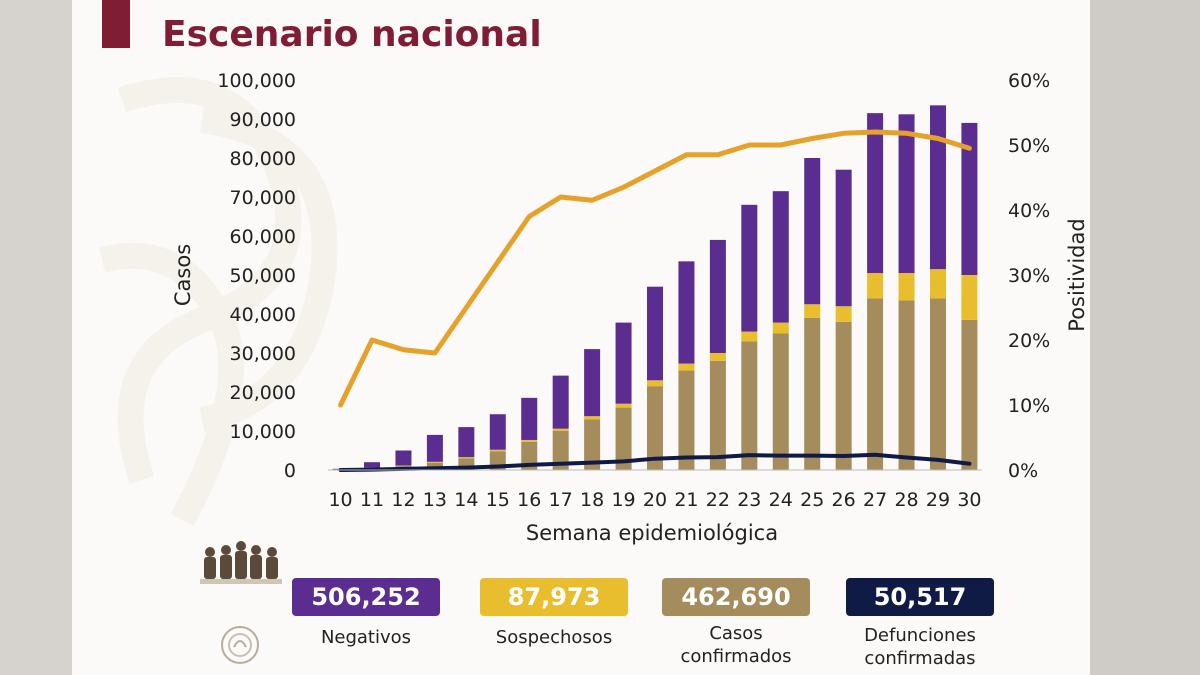 The width and height of the screenshot is (1200, 675). What do you see at coordinates (116, 24) in the screenshot?
I see `title-accent-bar` at bounding box center [116, 24].